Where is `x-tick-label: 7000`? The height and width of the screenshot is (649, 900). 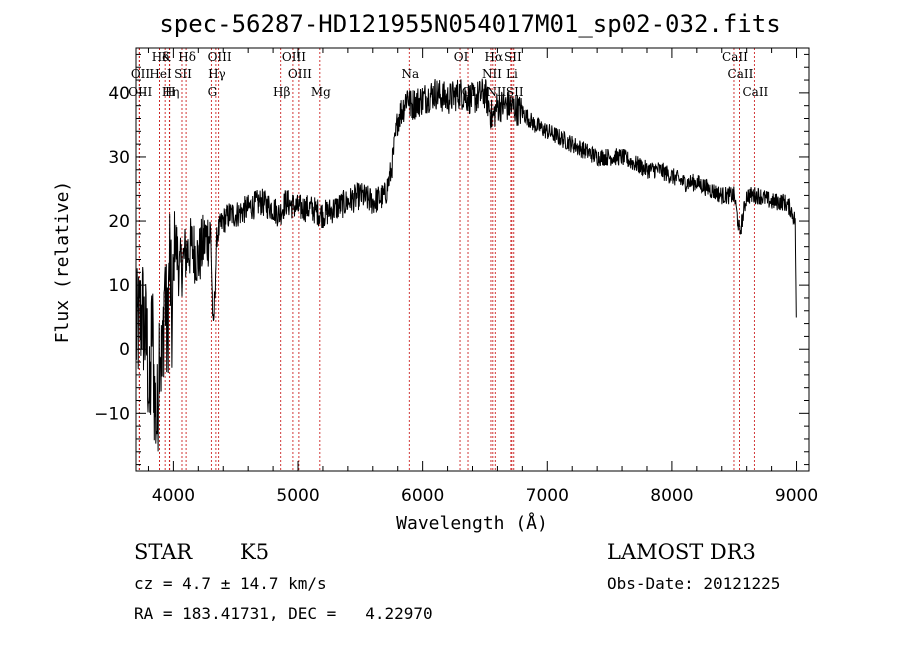
x-tick-label: 7000 is located at coordinates (547, 496).